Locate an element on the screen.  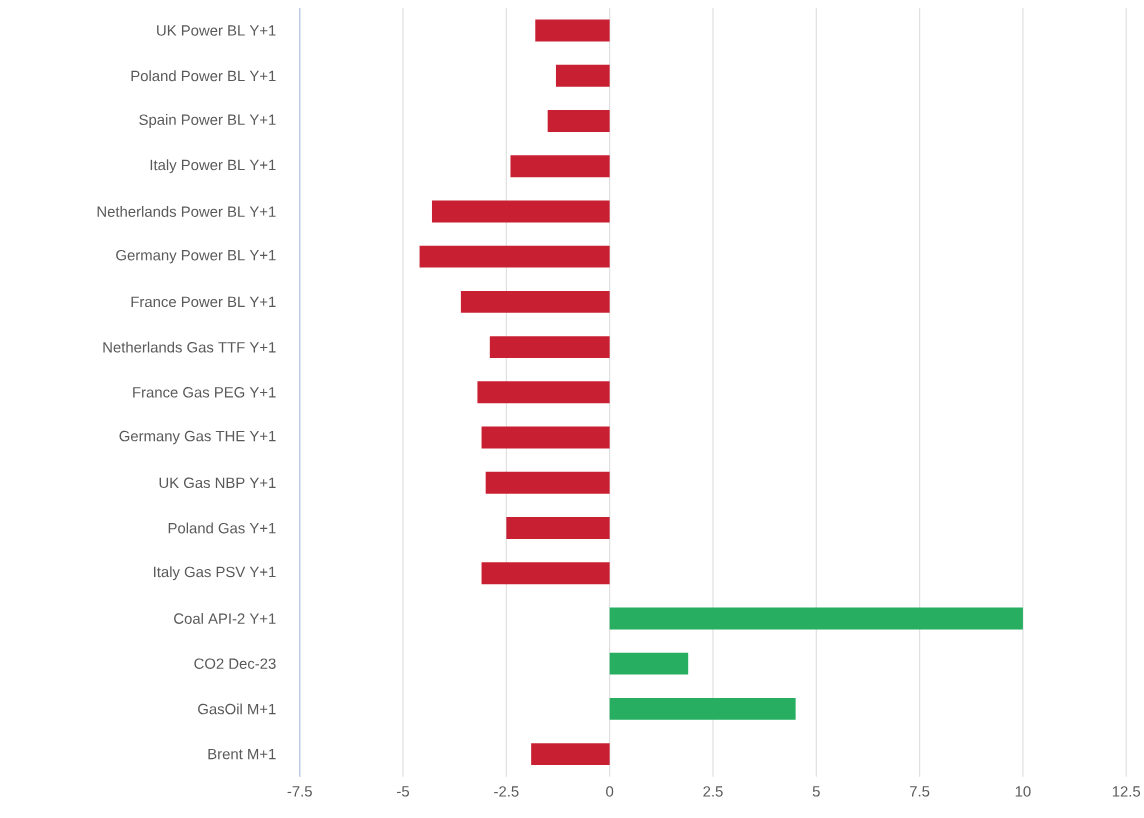
y-tick-label: Coal API-2 Y+1 is located at coordinates (225, 619).